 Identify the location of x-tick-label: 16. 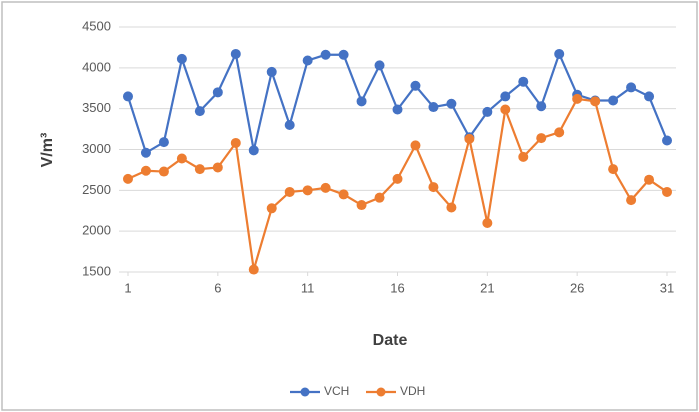
(397, 287).